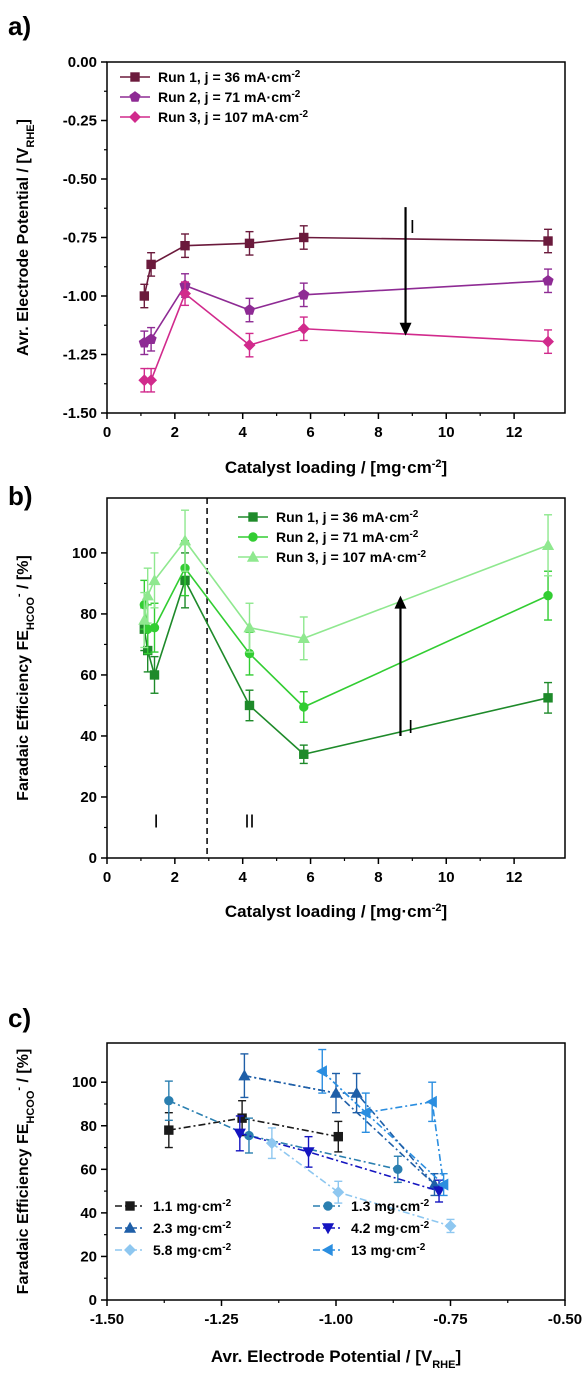 Image resolution: width=584 pixels, height=1374 pixels. What do you see at coordinates (450, 1319) in the screenshot?
I see `x-tick-label: -0.75` at bounding box center [450, 1319].